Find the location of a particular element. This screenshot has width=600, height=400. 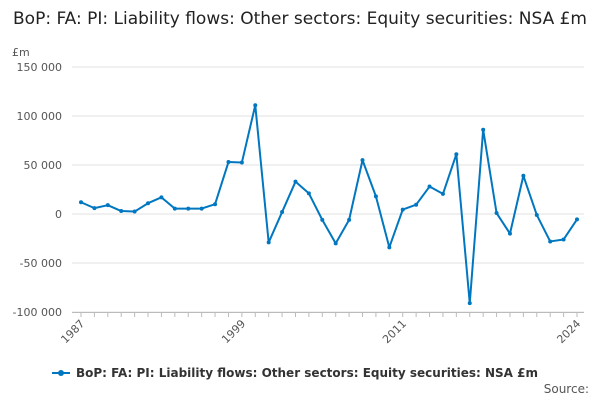

x-tick-label: 1999 is located at coordinates (233, 331).